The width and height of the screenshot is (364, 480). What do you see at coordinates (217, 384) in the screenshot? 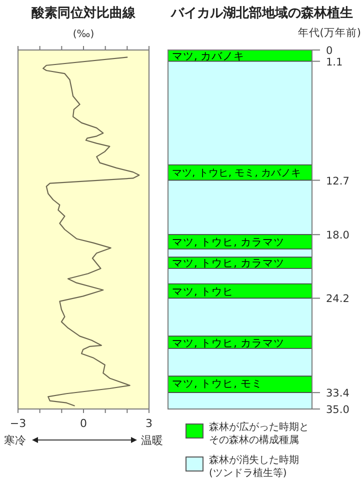
I see `series-label: マツ, トウヒ, モミ` at bounding box center [217, 384].